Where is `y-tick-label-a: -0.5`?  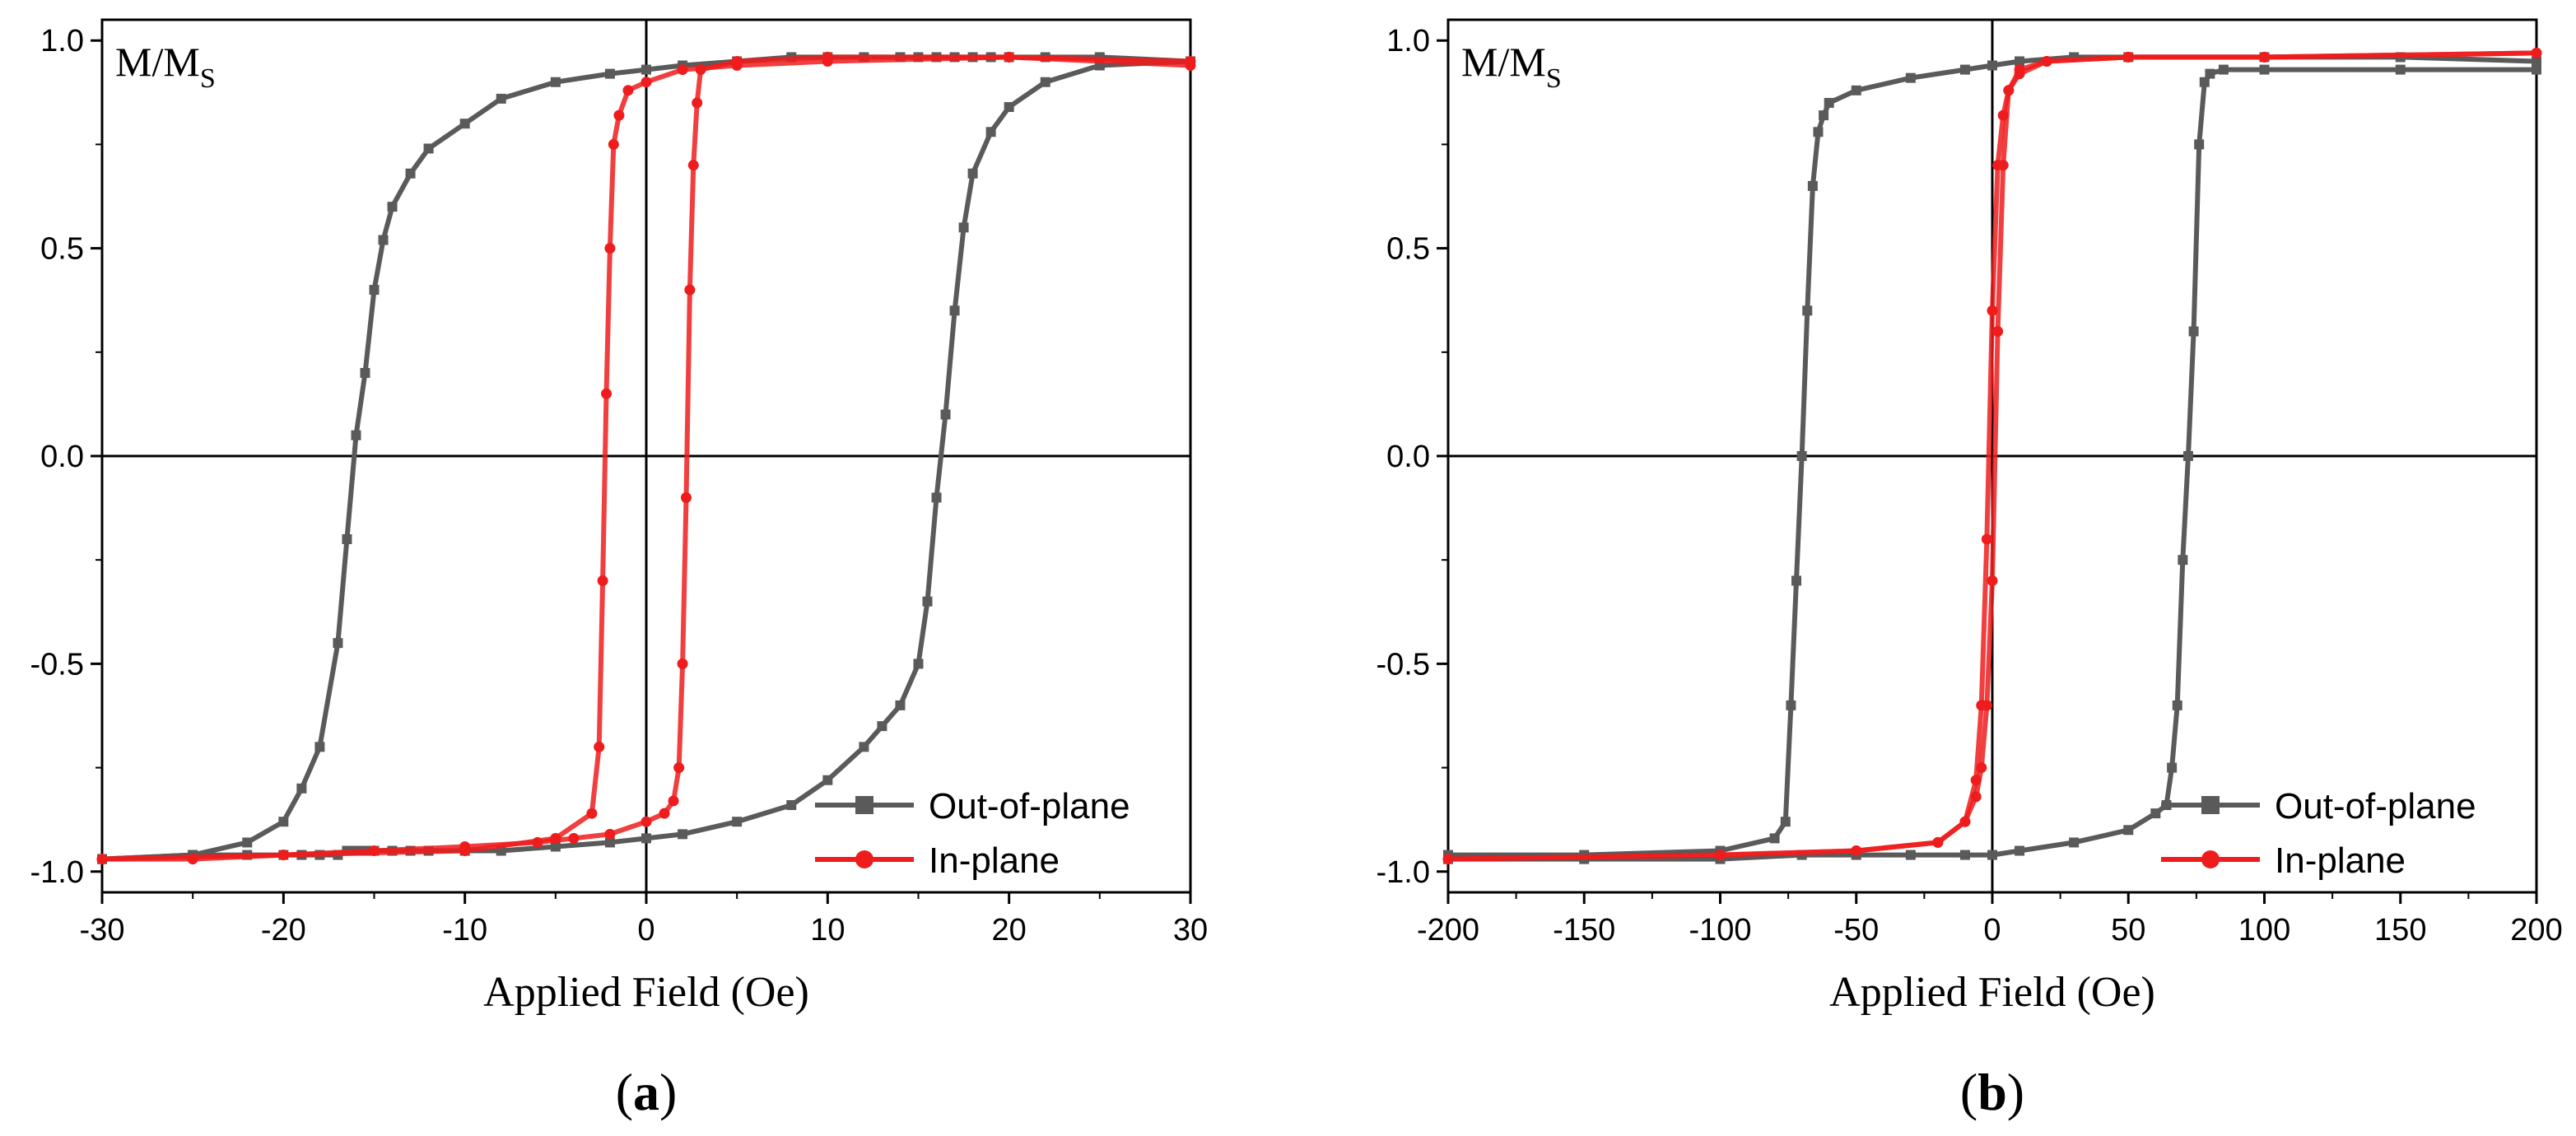
y-tick-label-a: -0.5 is located at coordinates (57, 664).